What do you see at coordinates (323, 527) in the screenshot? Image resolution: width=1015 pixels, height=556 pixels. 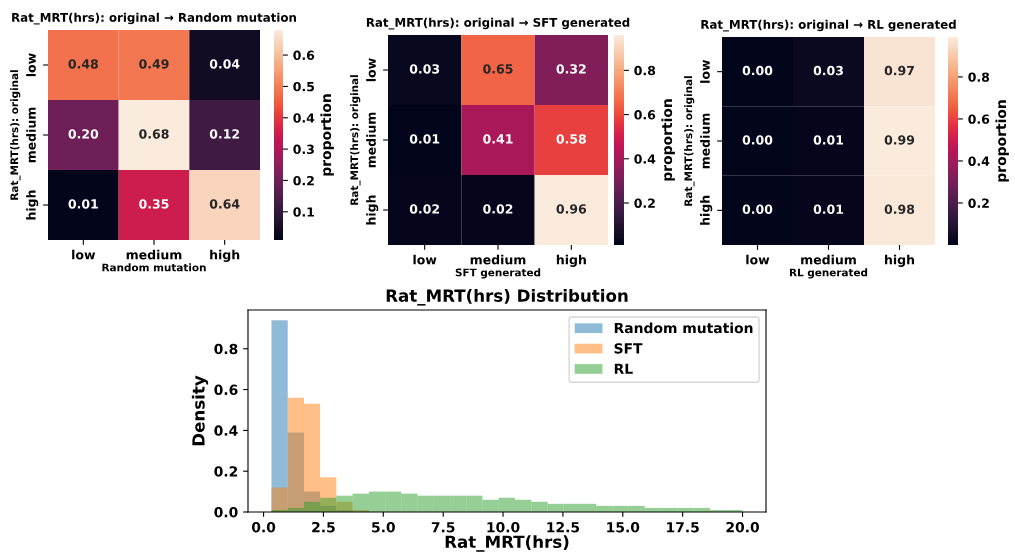 I see `x-tick-label: 2.5` at bounding box center [323, 527].